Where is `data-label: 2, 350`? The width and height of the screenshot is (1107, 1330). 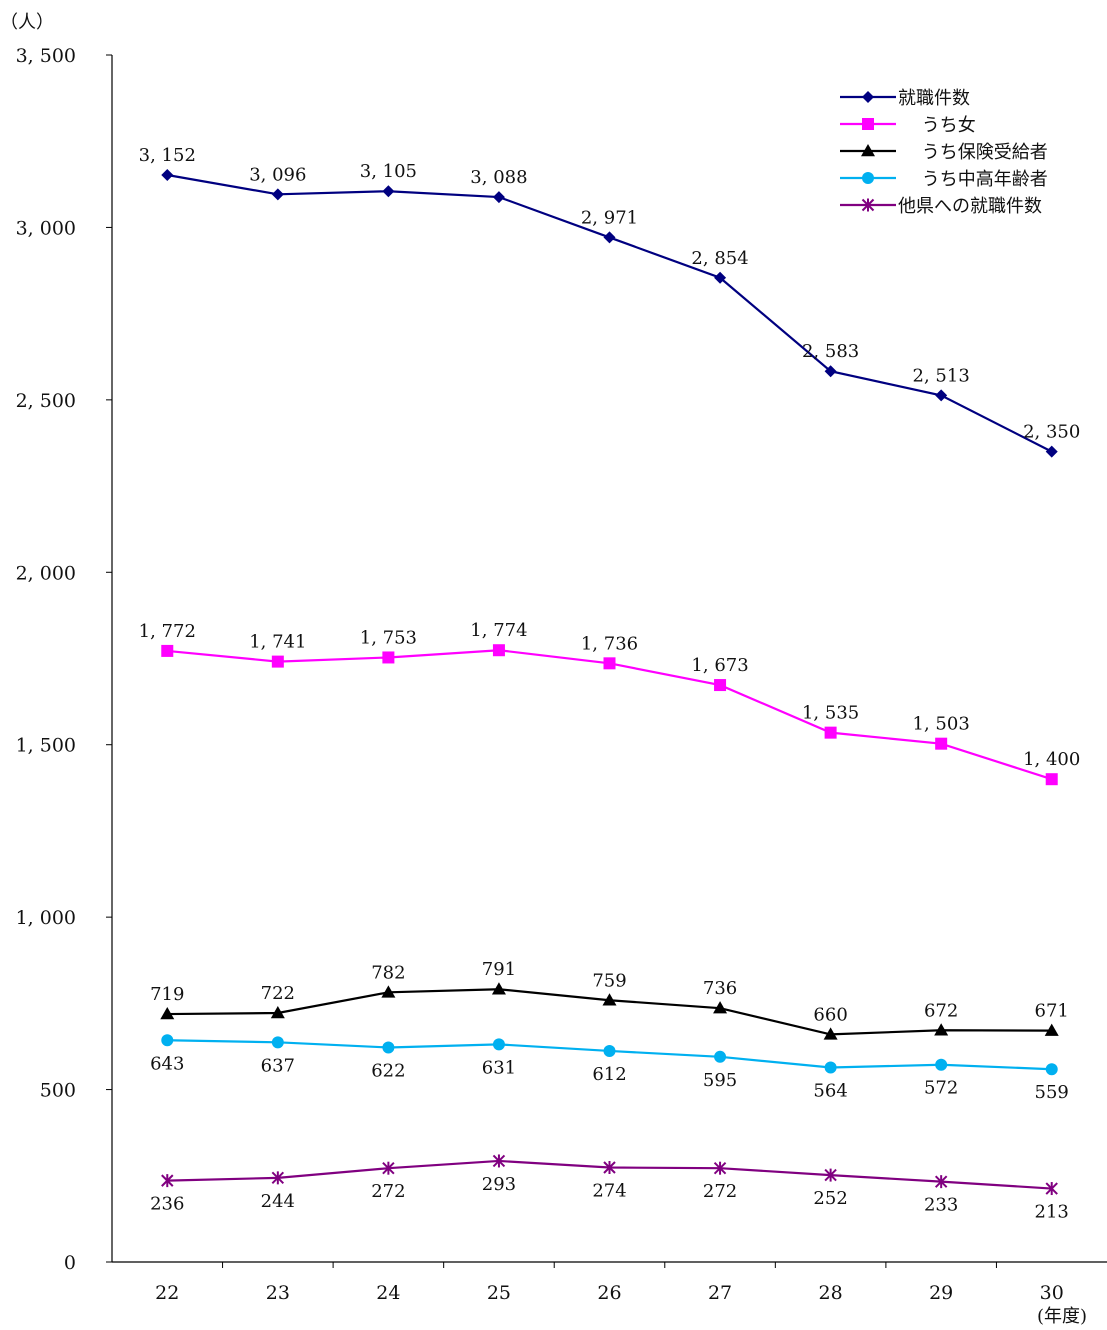 data-label: 2, 350 is located at coordinates (1051, 432).